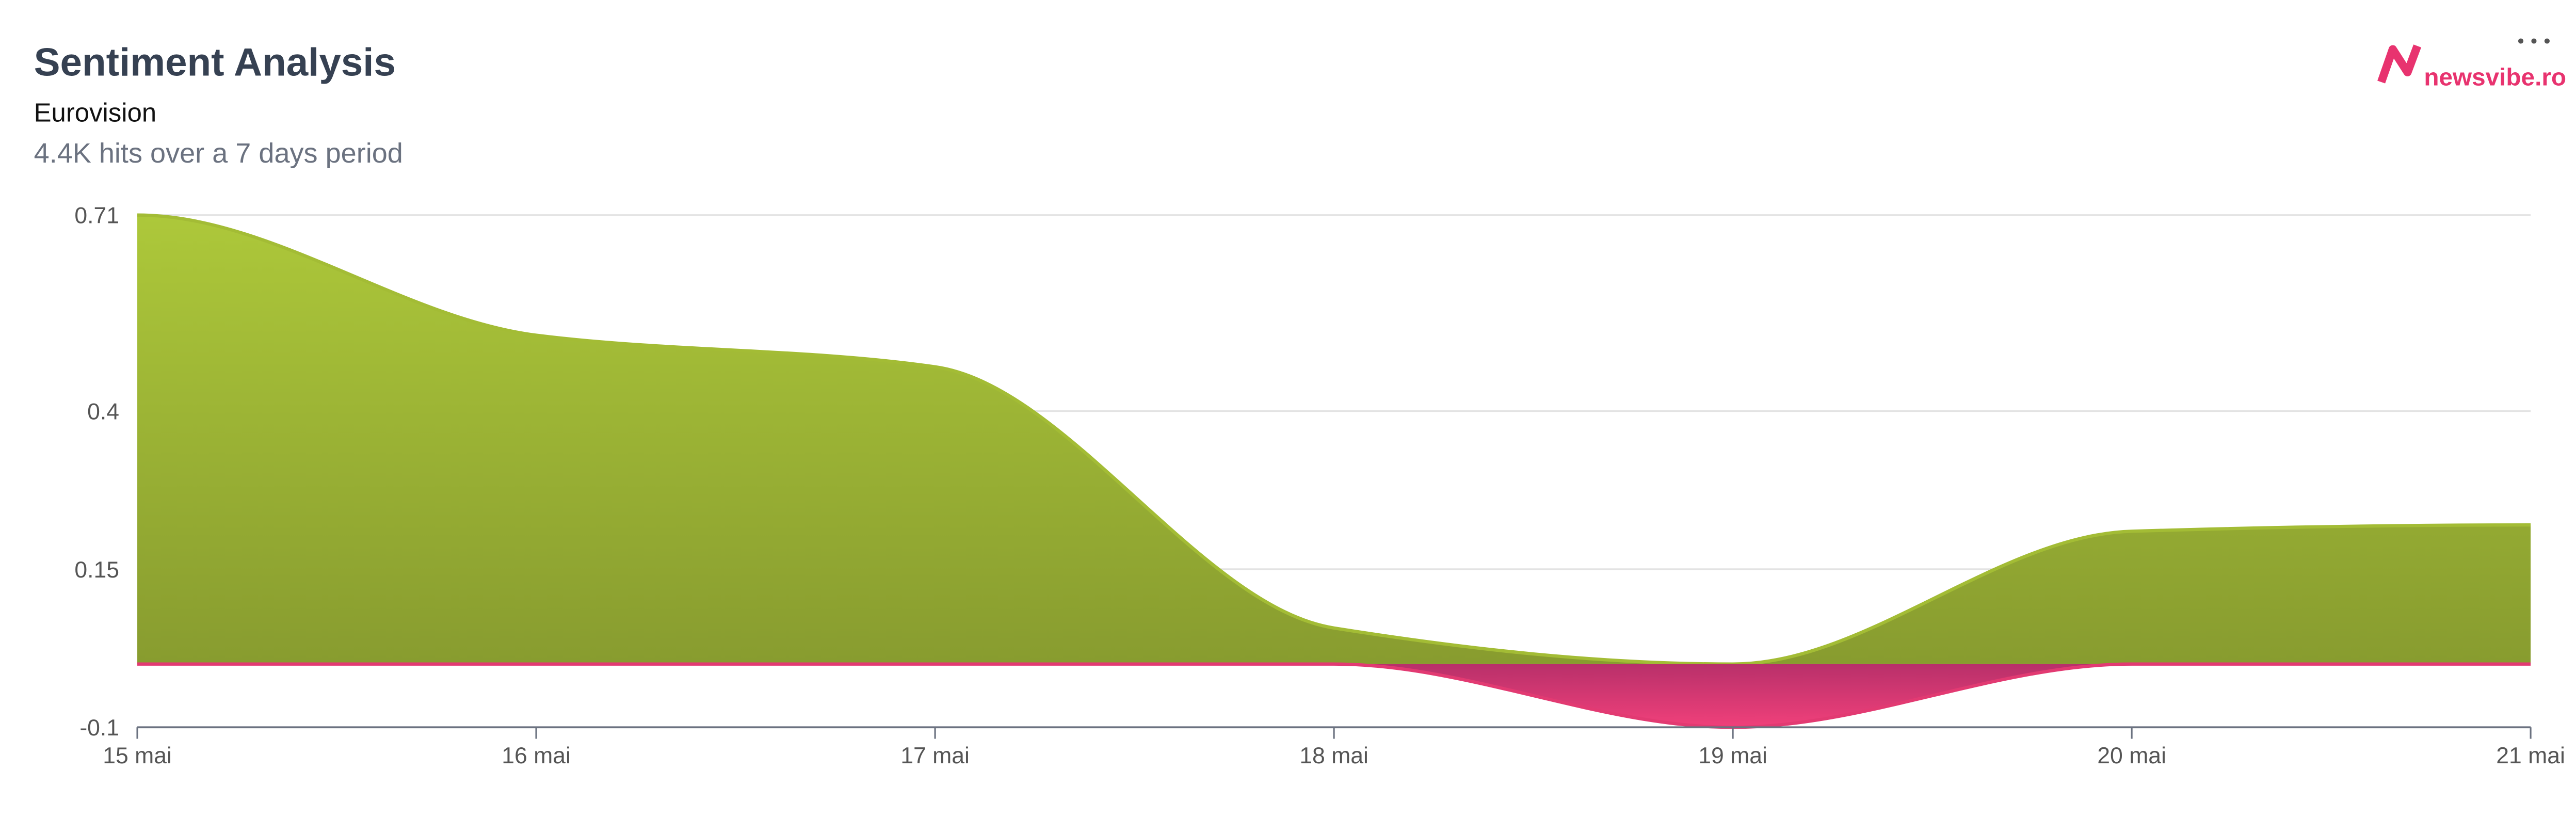 This screenshot has width=2576, height=834. What do you see at coordinates (97, 216) in the screenshot?
I see `y-tick-label: 0.71` at bounding box center [97, 216].